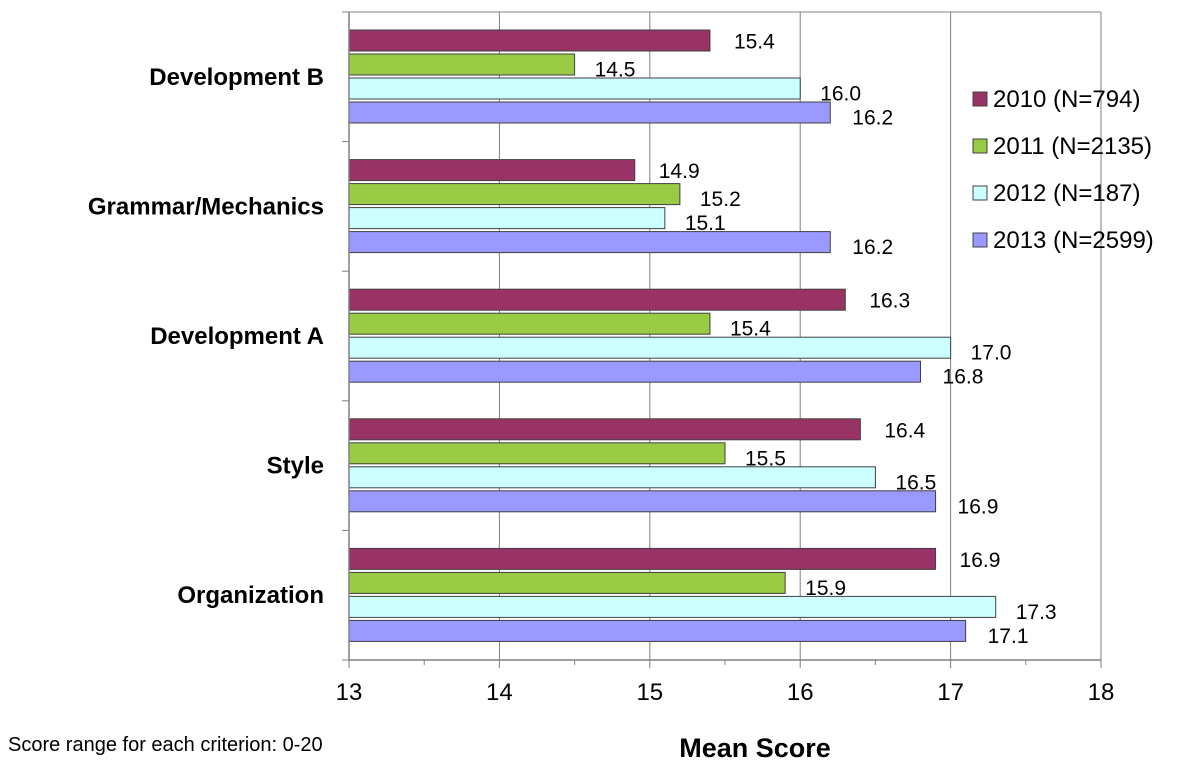  I want to click on x-tick-label: 18, so click(1101, 692).